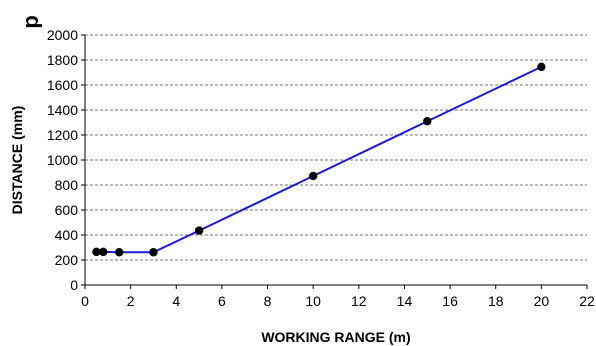 The width and height of the screenshot is (596, 346). I want to click on x-tick-label: 10, so click(313, 301).